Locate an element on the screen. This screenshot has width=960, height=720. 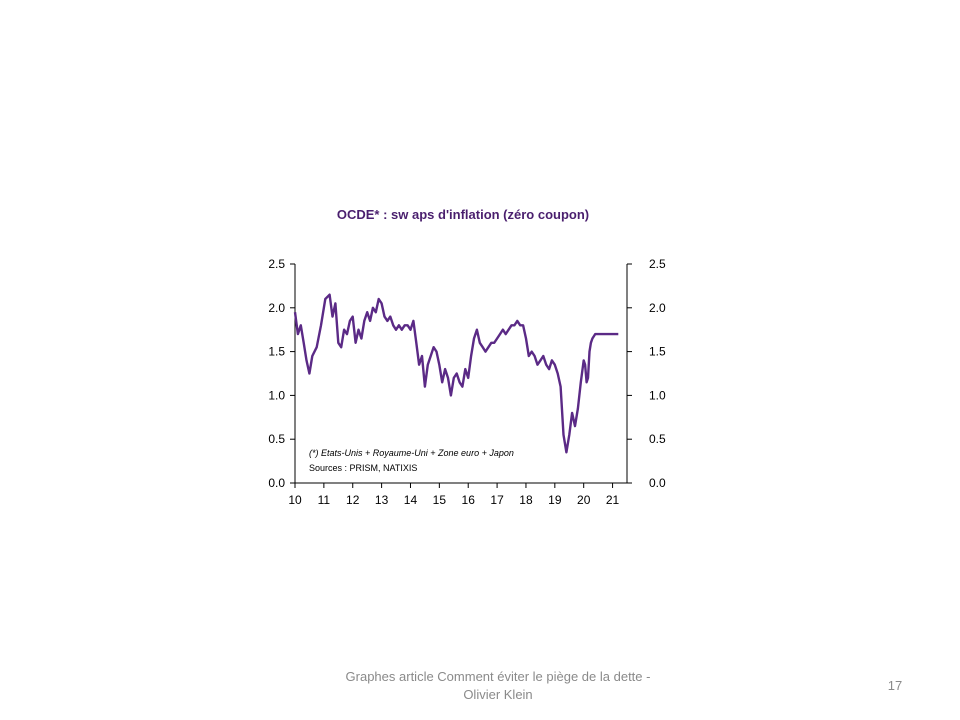
page-number: 17 is located at coordinates (895, 685).